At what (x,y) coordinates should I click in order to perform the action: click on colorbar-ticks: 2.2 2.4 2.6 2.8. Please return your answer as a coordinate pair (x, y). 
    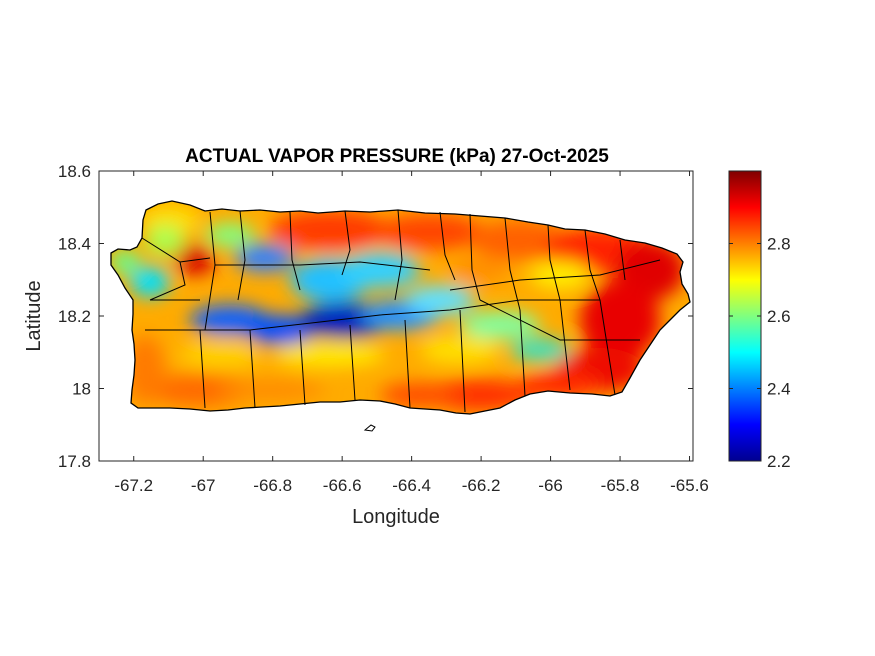
    Looking at the image, I should click on (760, 353).